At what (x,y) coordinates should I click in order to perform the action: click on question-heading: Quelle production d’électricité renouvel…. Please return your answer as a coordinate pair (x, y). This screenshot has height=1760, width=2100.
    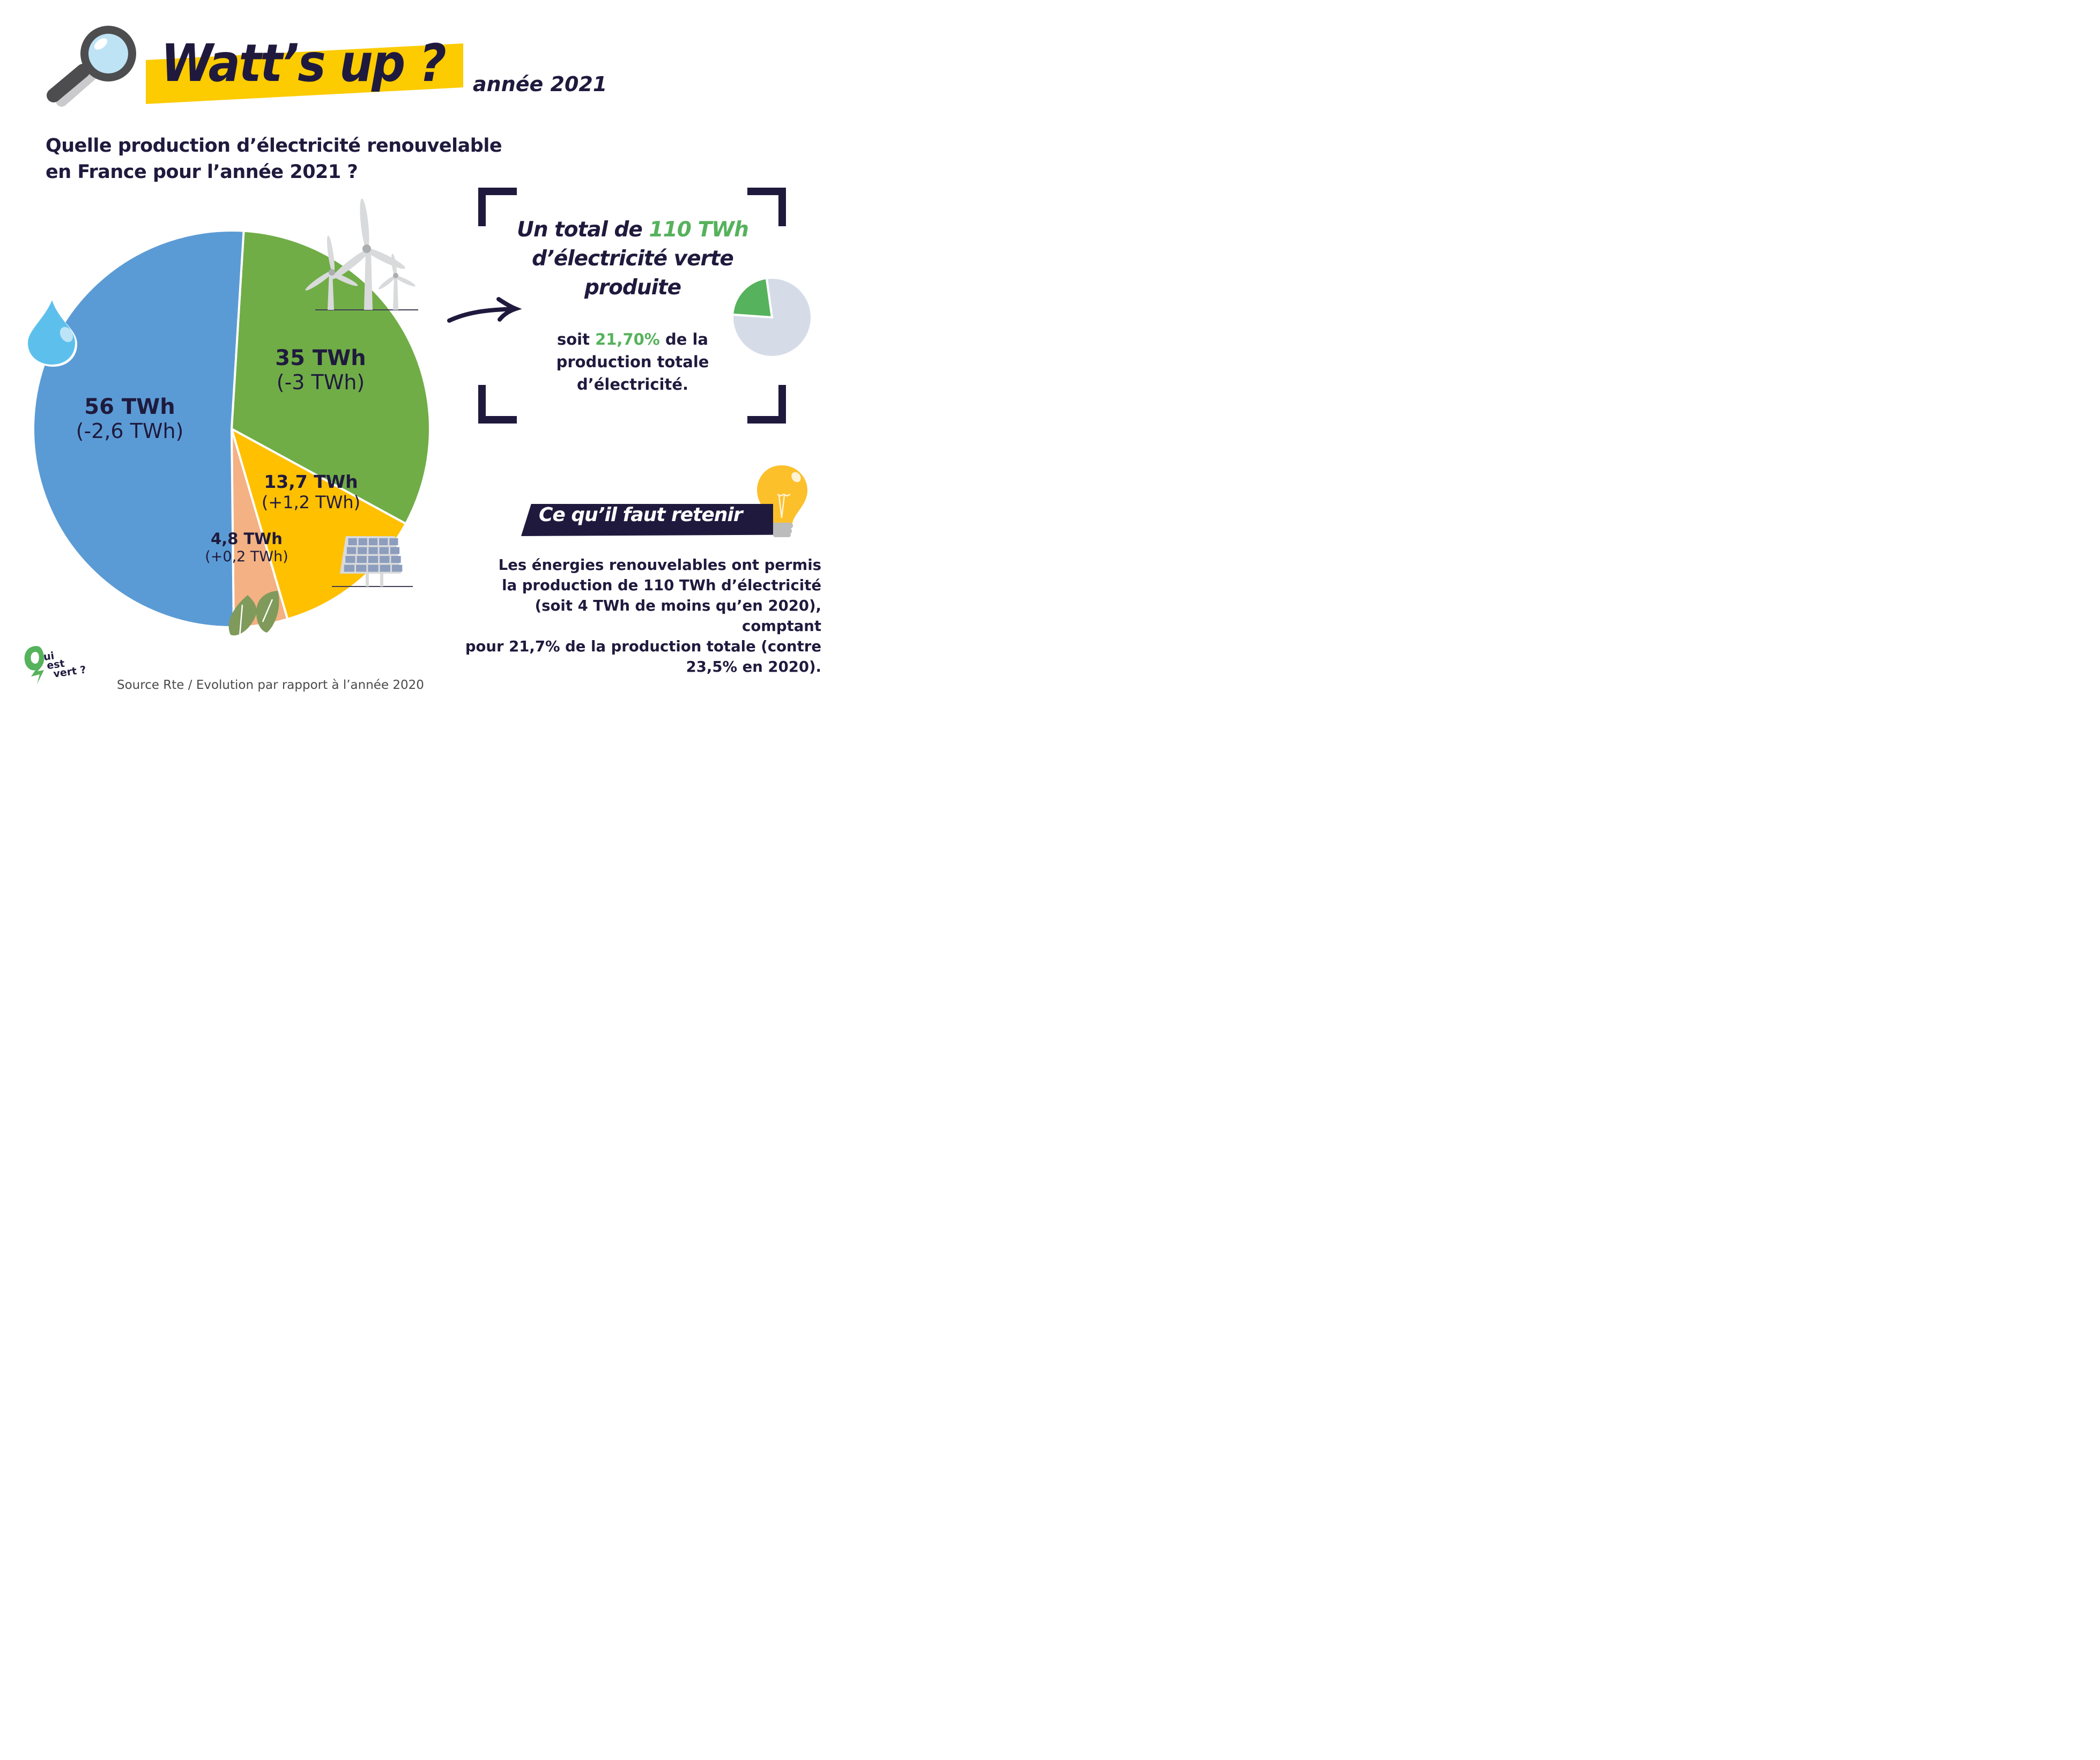
    Looking at the image, I should click on (287, 159).